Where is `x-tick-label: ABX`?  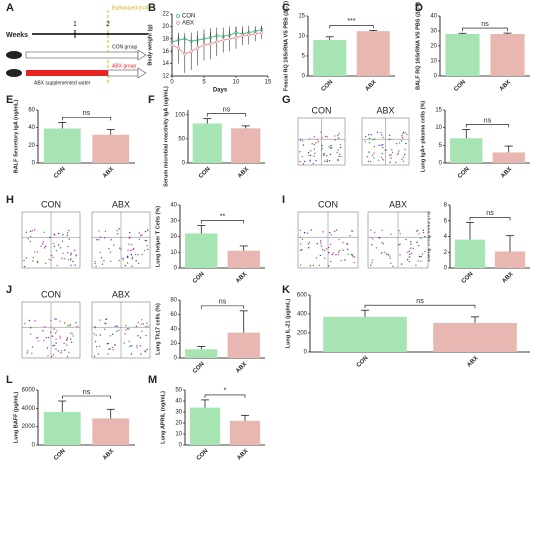 x-tick-label: ABX is located at coordinates (371, 85).